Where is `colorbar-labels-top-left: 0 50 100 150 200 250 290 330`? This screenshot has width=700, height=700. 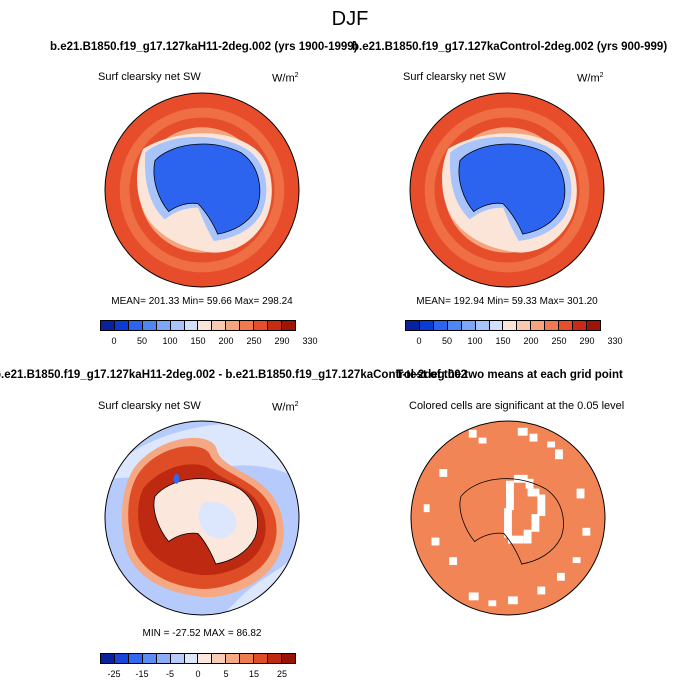 colorbar-labels-top-left: 0 50 100 150 200 250 290 330 is located at coordinates (208, 342).